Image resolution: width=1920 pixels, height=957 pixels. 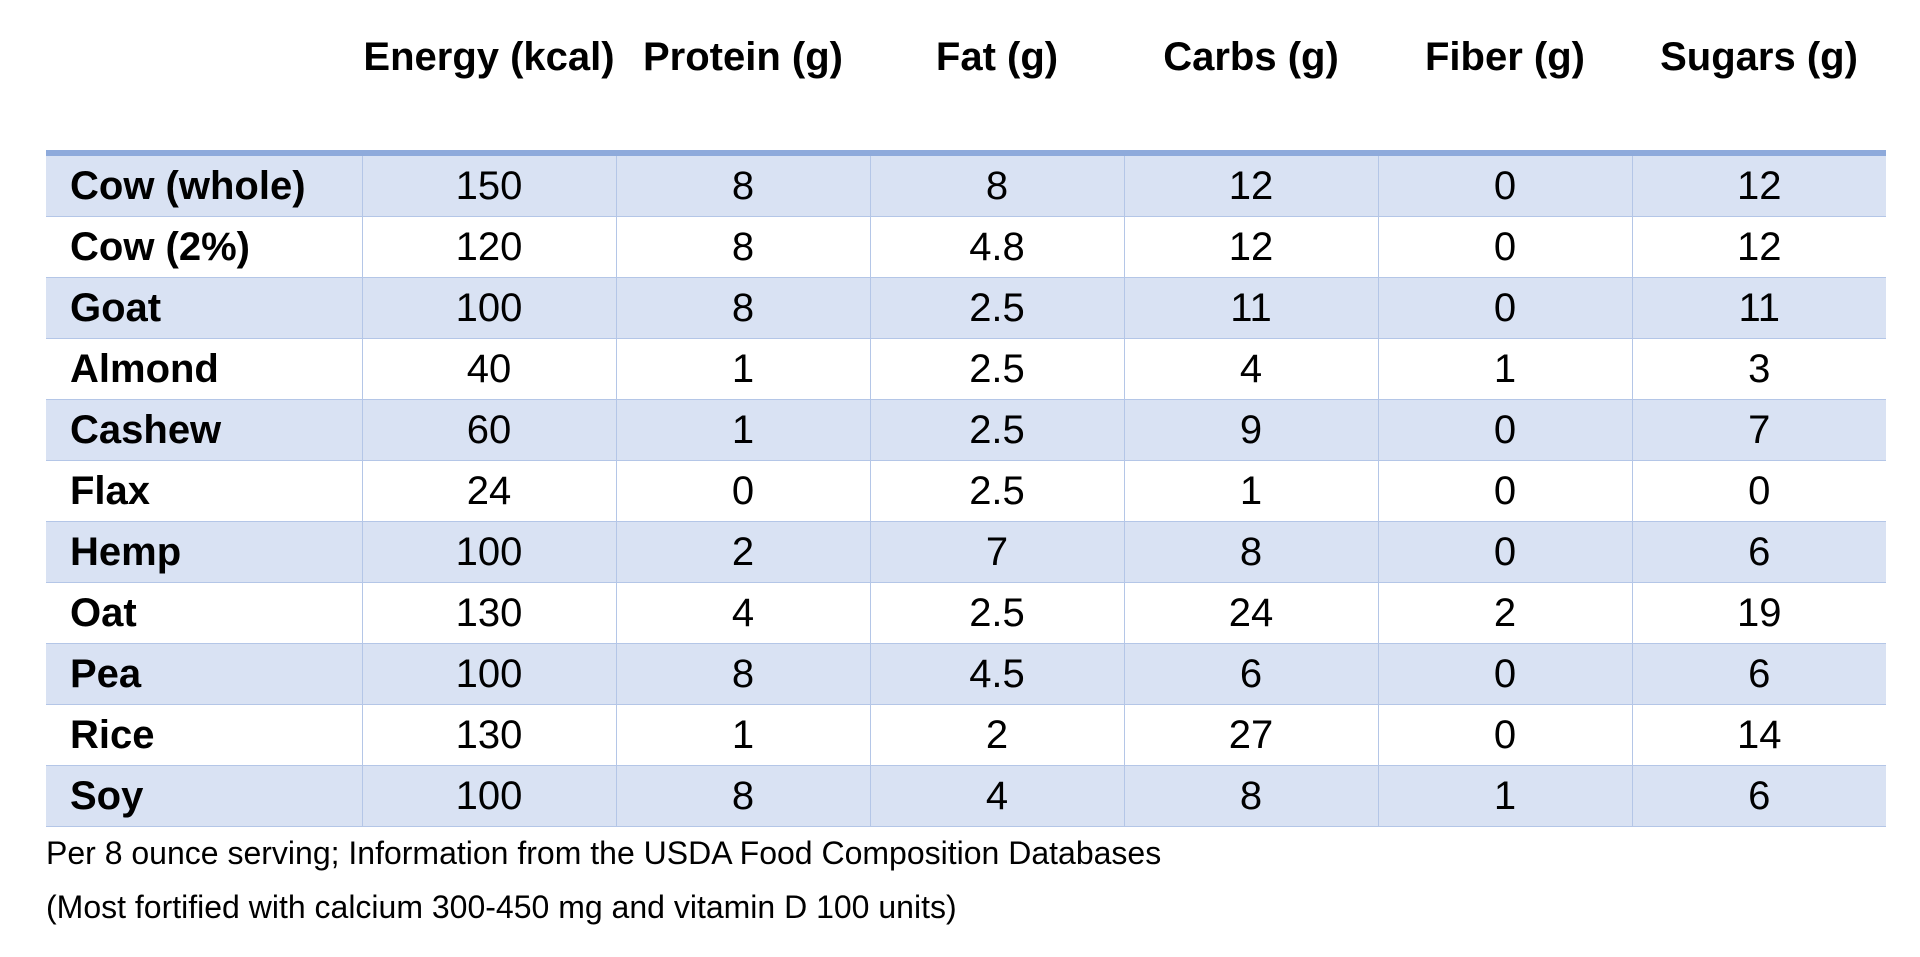 What do you see at coordinates (489, 185) in the screenshot?
I see `table-cell: 150` at bounding box center [489, 185].